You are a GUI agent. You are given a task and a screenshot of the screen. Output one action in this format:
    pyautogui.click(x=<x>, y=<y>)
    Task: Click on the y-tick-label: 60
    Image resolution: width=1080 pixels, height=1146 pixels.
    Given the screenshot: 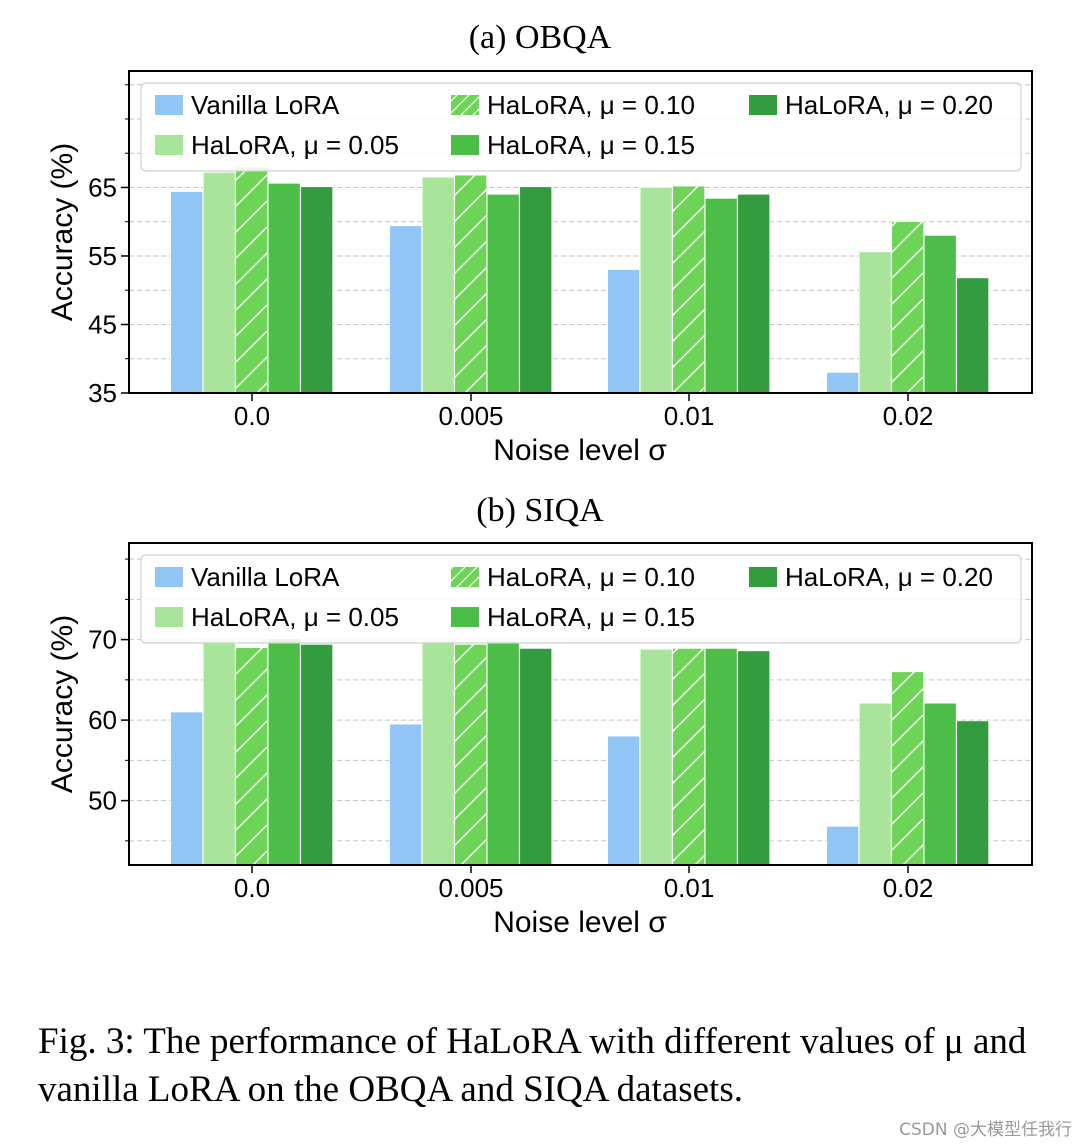 What is the action you would take?
    pyautogui.click(x=102, y=720)
    